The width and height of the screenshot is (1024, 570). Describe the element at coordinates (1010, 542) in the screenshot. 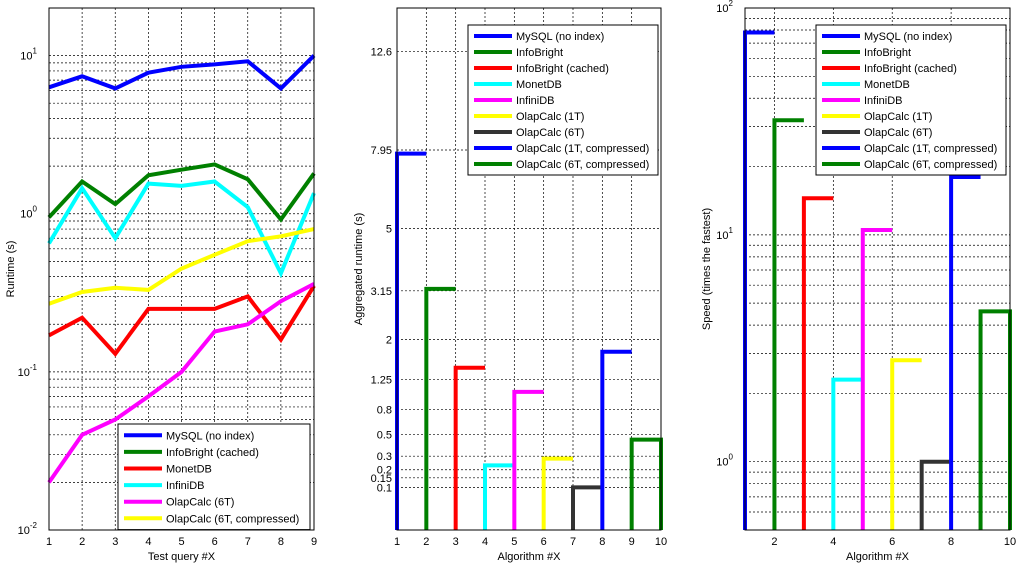

I see `x-tick-label: 10` at that location.